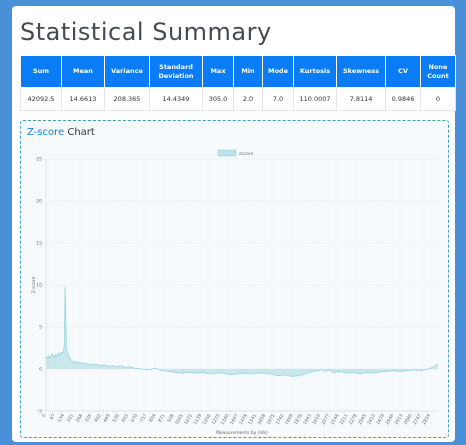  What do you see at coordinates (83, 71) in the screenshot?
I see `header-mean: Mean` at bounding box center [83, 71].